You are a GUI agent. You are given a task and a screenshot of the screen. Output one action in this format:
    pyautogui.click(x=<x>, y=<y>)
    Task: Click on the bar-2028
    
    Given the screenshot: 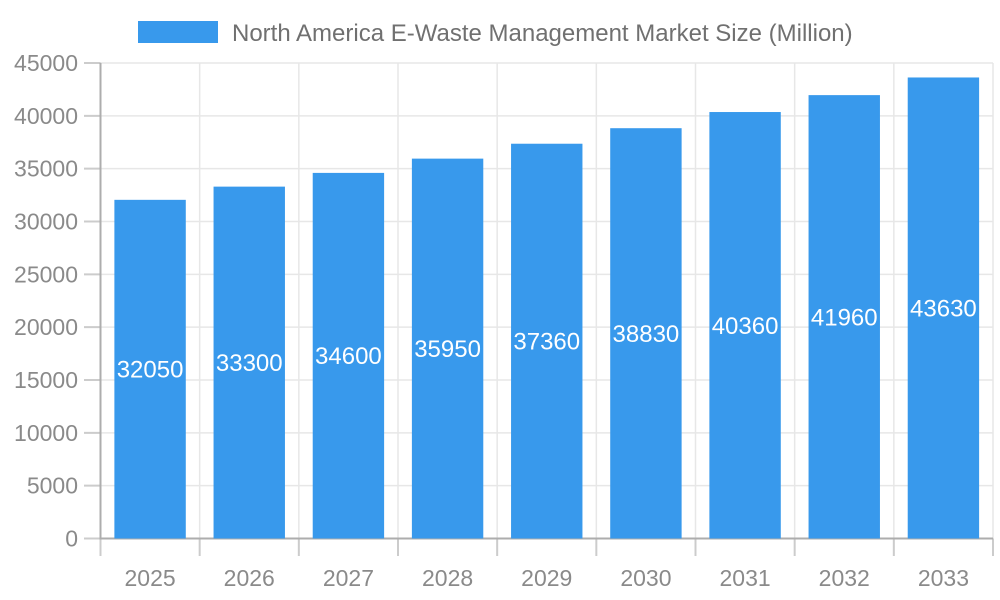 What is the action you would take?
    pyautogui.click(x=447, y=348)
    